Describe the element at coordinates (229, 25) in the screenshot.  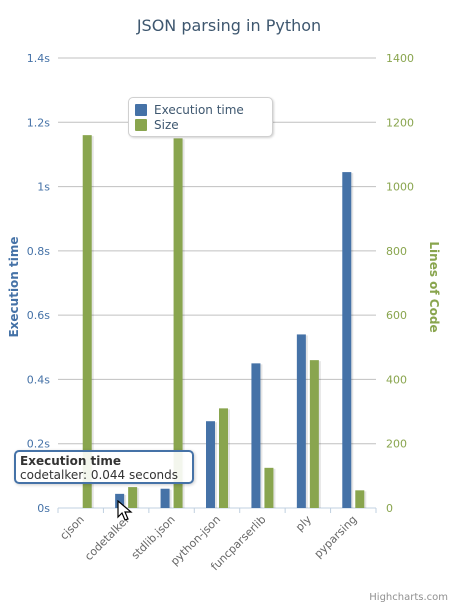
I see `chart-title: JSON parsing in Python` at that location.